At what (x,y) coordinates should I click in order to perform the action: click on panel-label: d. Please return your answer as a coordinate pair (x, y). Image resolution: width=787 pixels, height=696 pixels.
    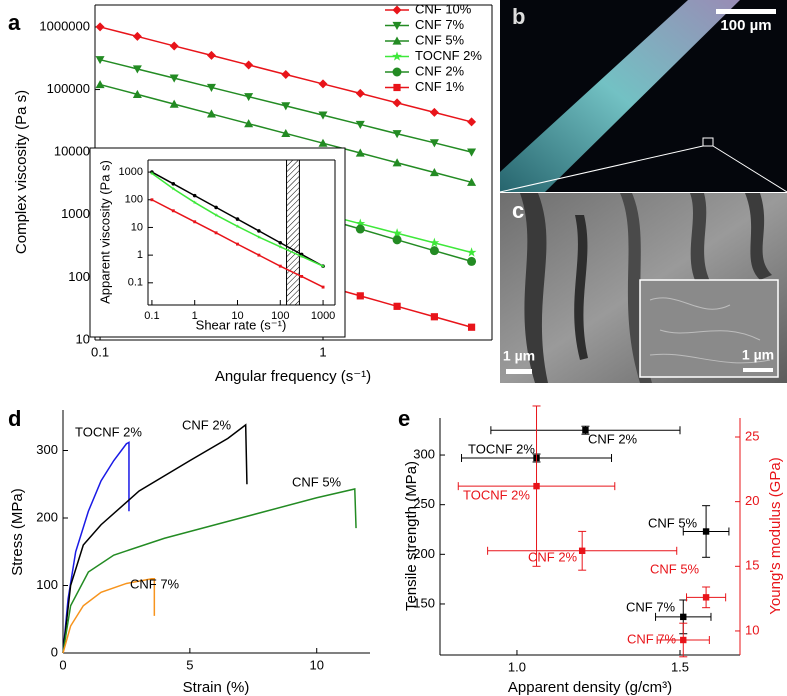
    Looking at the image, I should click on (14, 418).